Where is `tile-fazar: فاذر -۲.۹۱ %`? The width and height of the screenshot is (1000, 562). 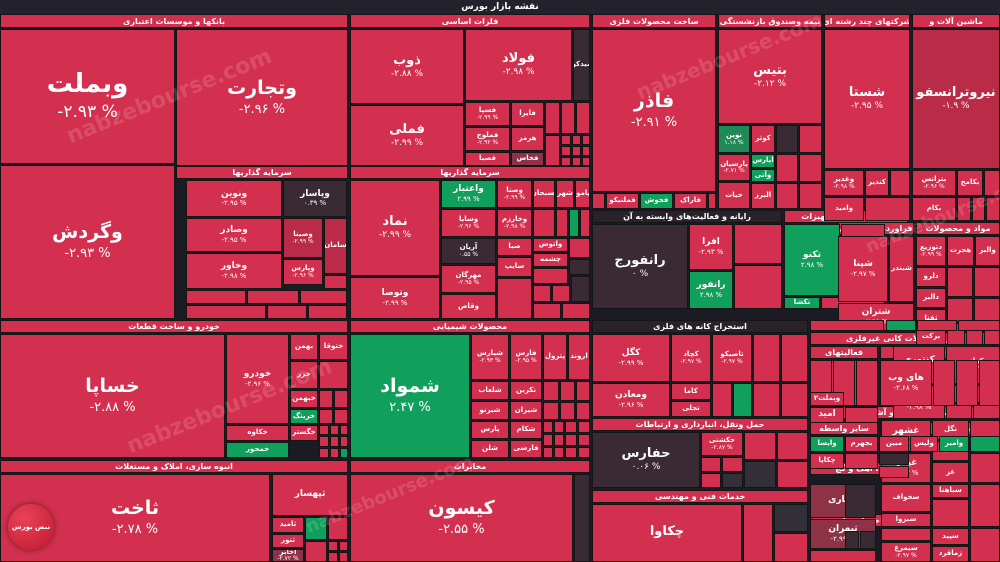 tile-fazar: فاذر -۲.۹۱ % is located at coordinates (654, 110).